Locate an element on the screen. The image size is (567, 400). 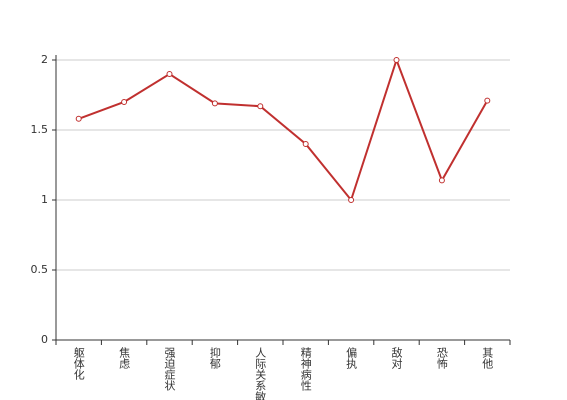
x-tick-label: 焦虑 is located at coordinates (124, 358).